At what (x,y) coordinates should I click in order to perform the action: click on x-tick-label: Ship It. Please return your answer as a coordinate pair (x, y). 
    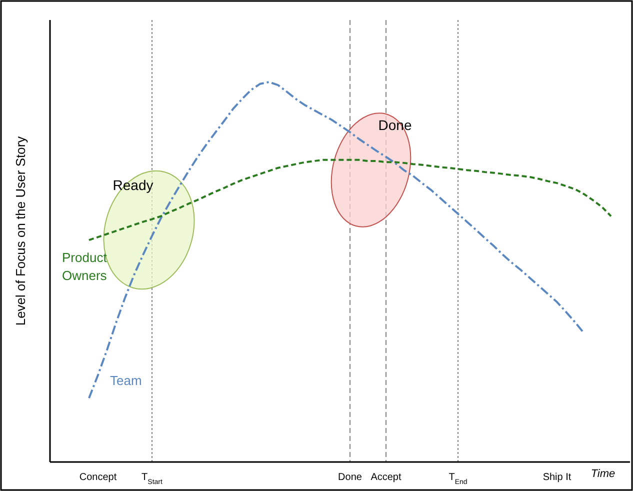
    Looking at the image, I should click on (557, 477).